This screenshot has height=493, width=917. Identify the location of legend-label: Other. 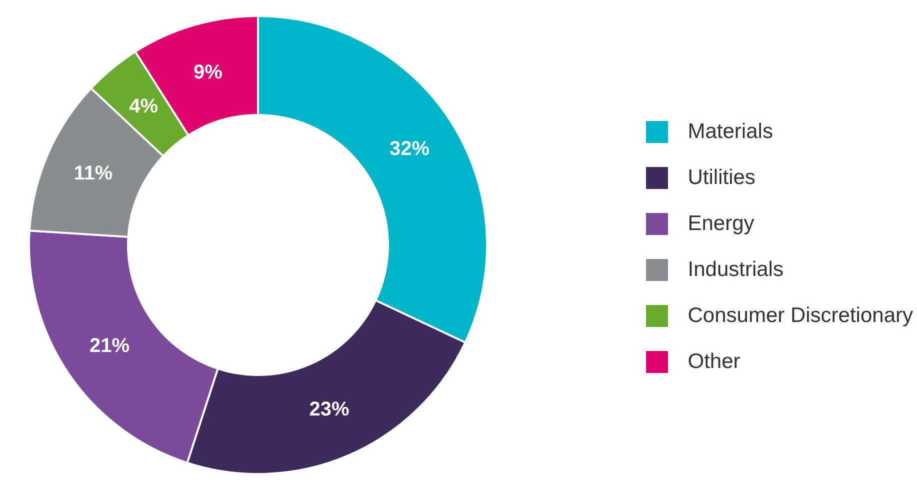
(714, 362).